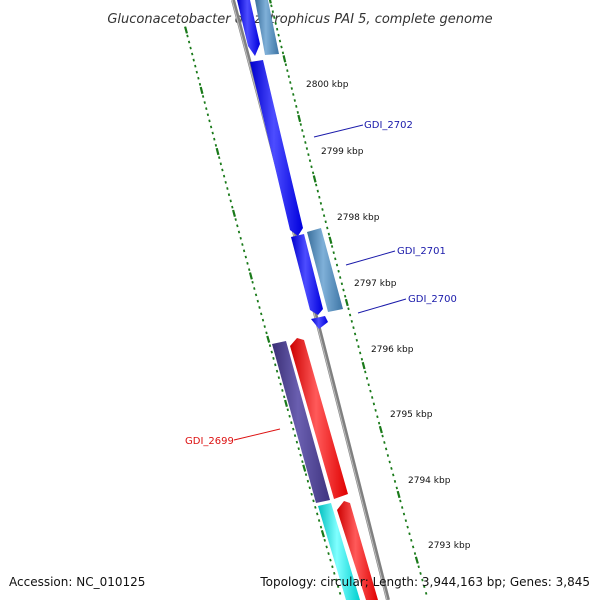 The height and width of the screenshot is (600, 600). What do you see at coordinates (267, 27) in the screenshot?
I see `gene-arrow-steel` at bounding box center [267, 27].